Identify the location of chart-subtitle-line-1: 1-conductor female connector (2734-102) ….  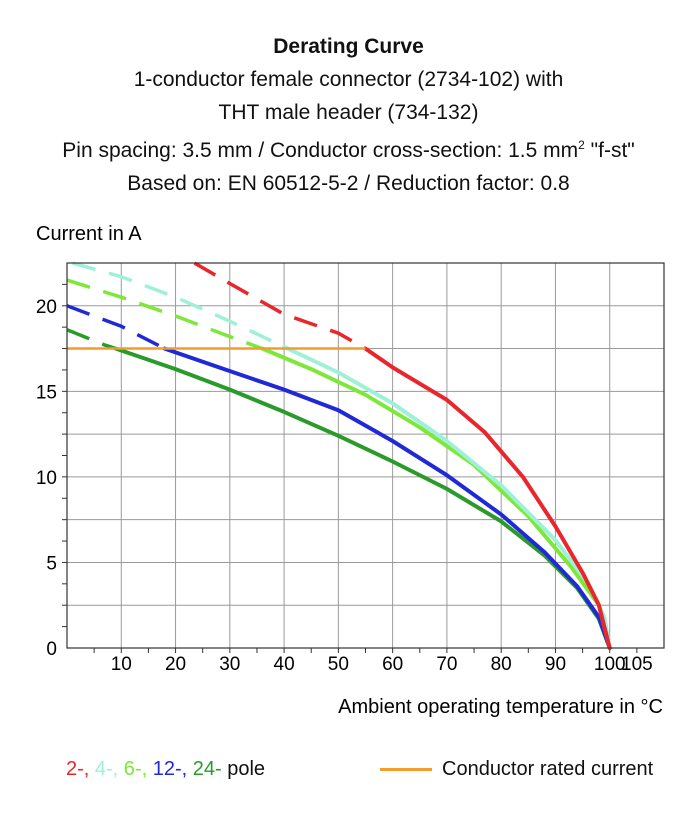
(348, 79).